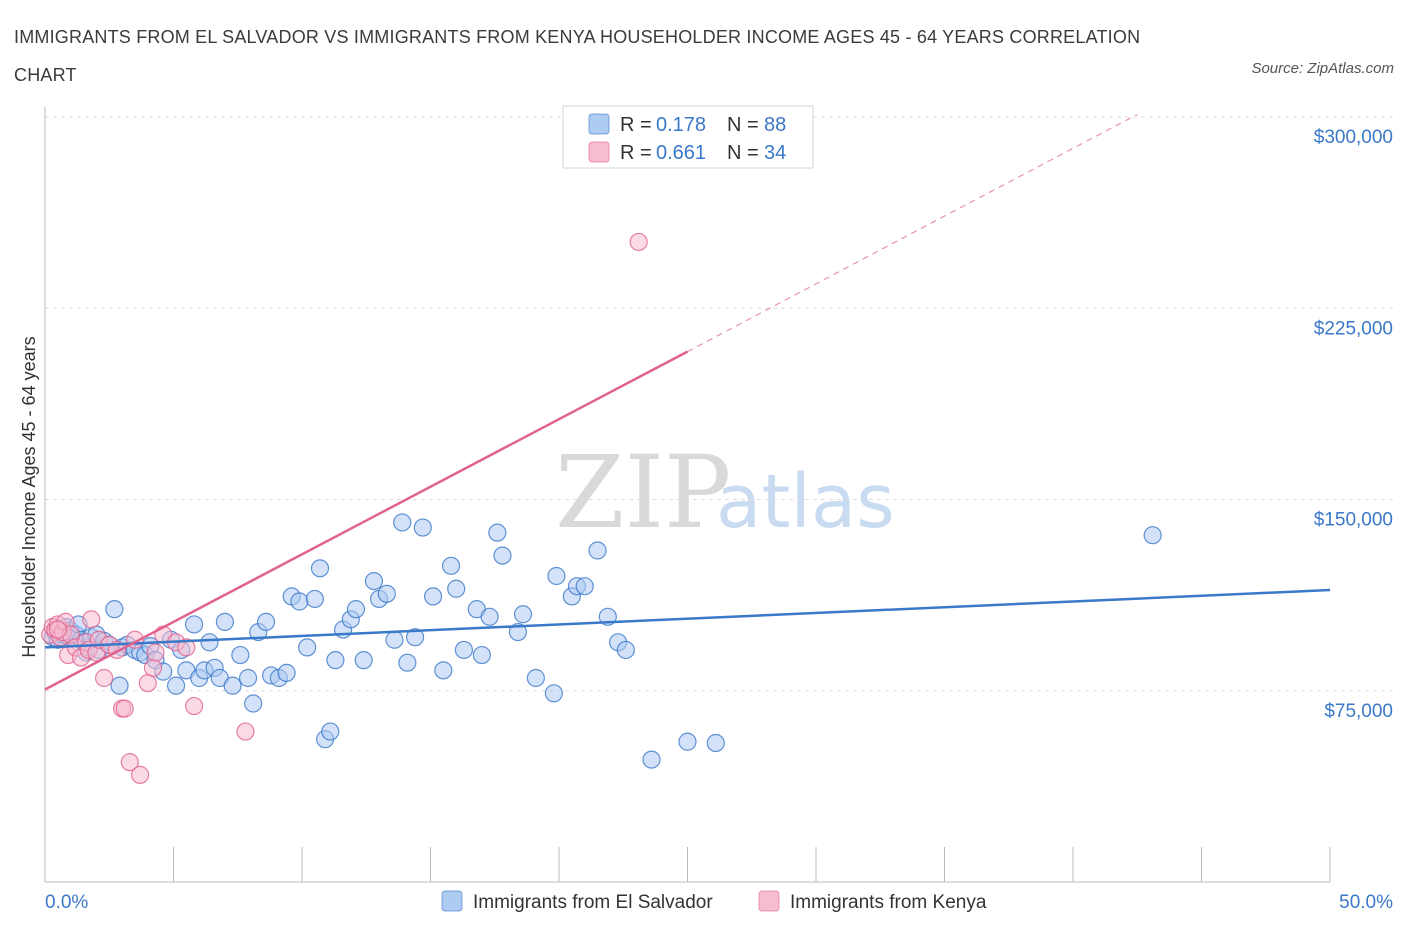 The height and width of the screenshot is (930, 1406). What do you see at coordinates (912, 233) in the screenshot?
I see `trend-line-kenya-extension` at bounding box center [912, 233].